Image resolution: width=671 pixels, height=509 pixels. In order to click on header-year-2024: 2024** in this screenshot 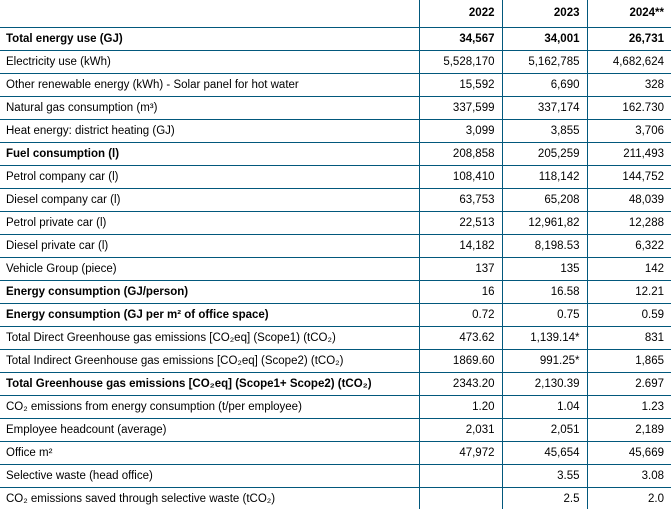, I will do `click(629, 14)`.